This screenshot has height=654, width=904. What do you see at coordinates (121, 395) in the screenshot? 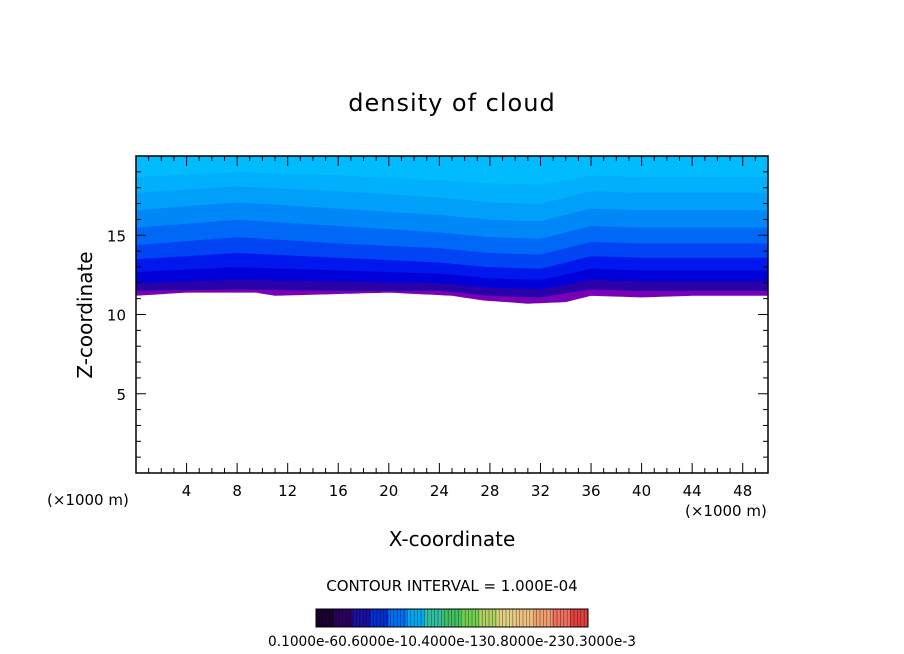
I see `y-tick-label: 5` at bounding box center [121, 395].